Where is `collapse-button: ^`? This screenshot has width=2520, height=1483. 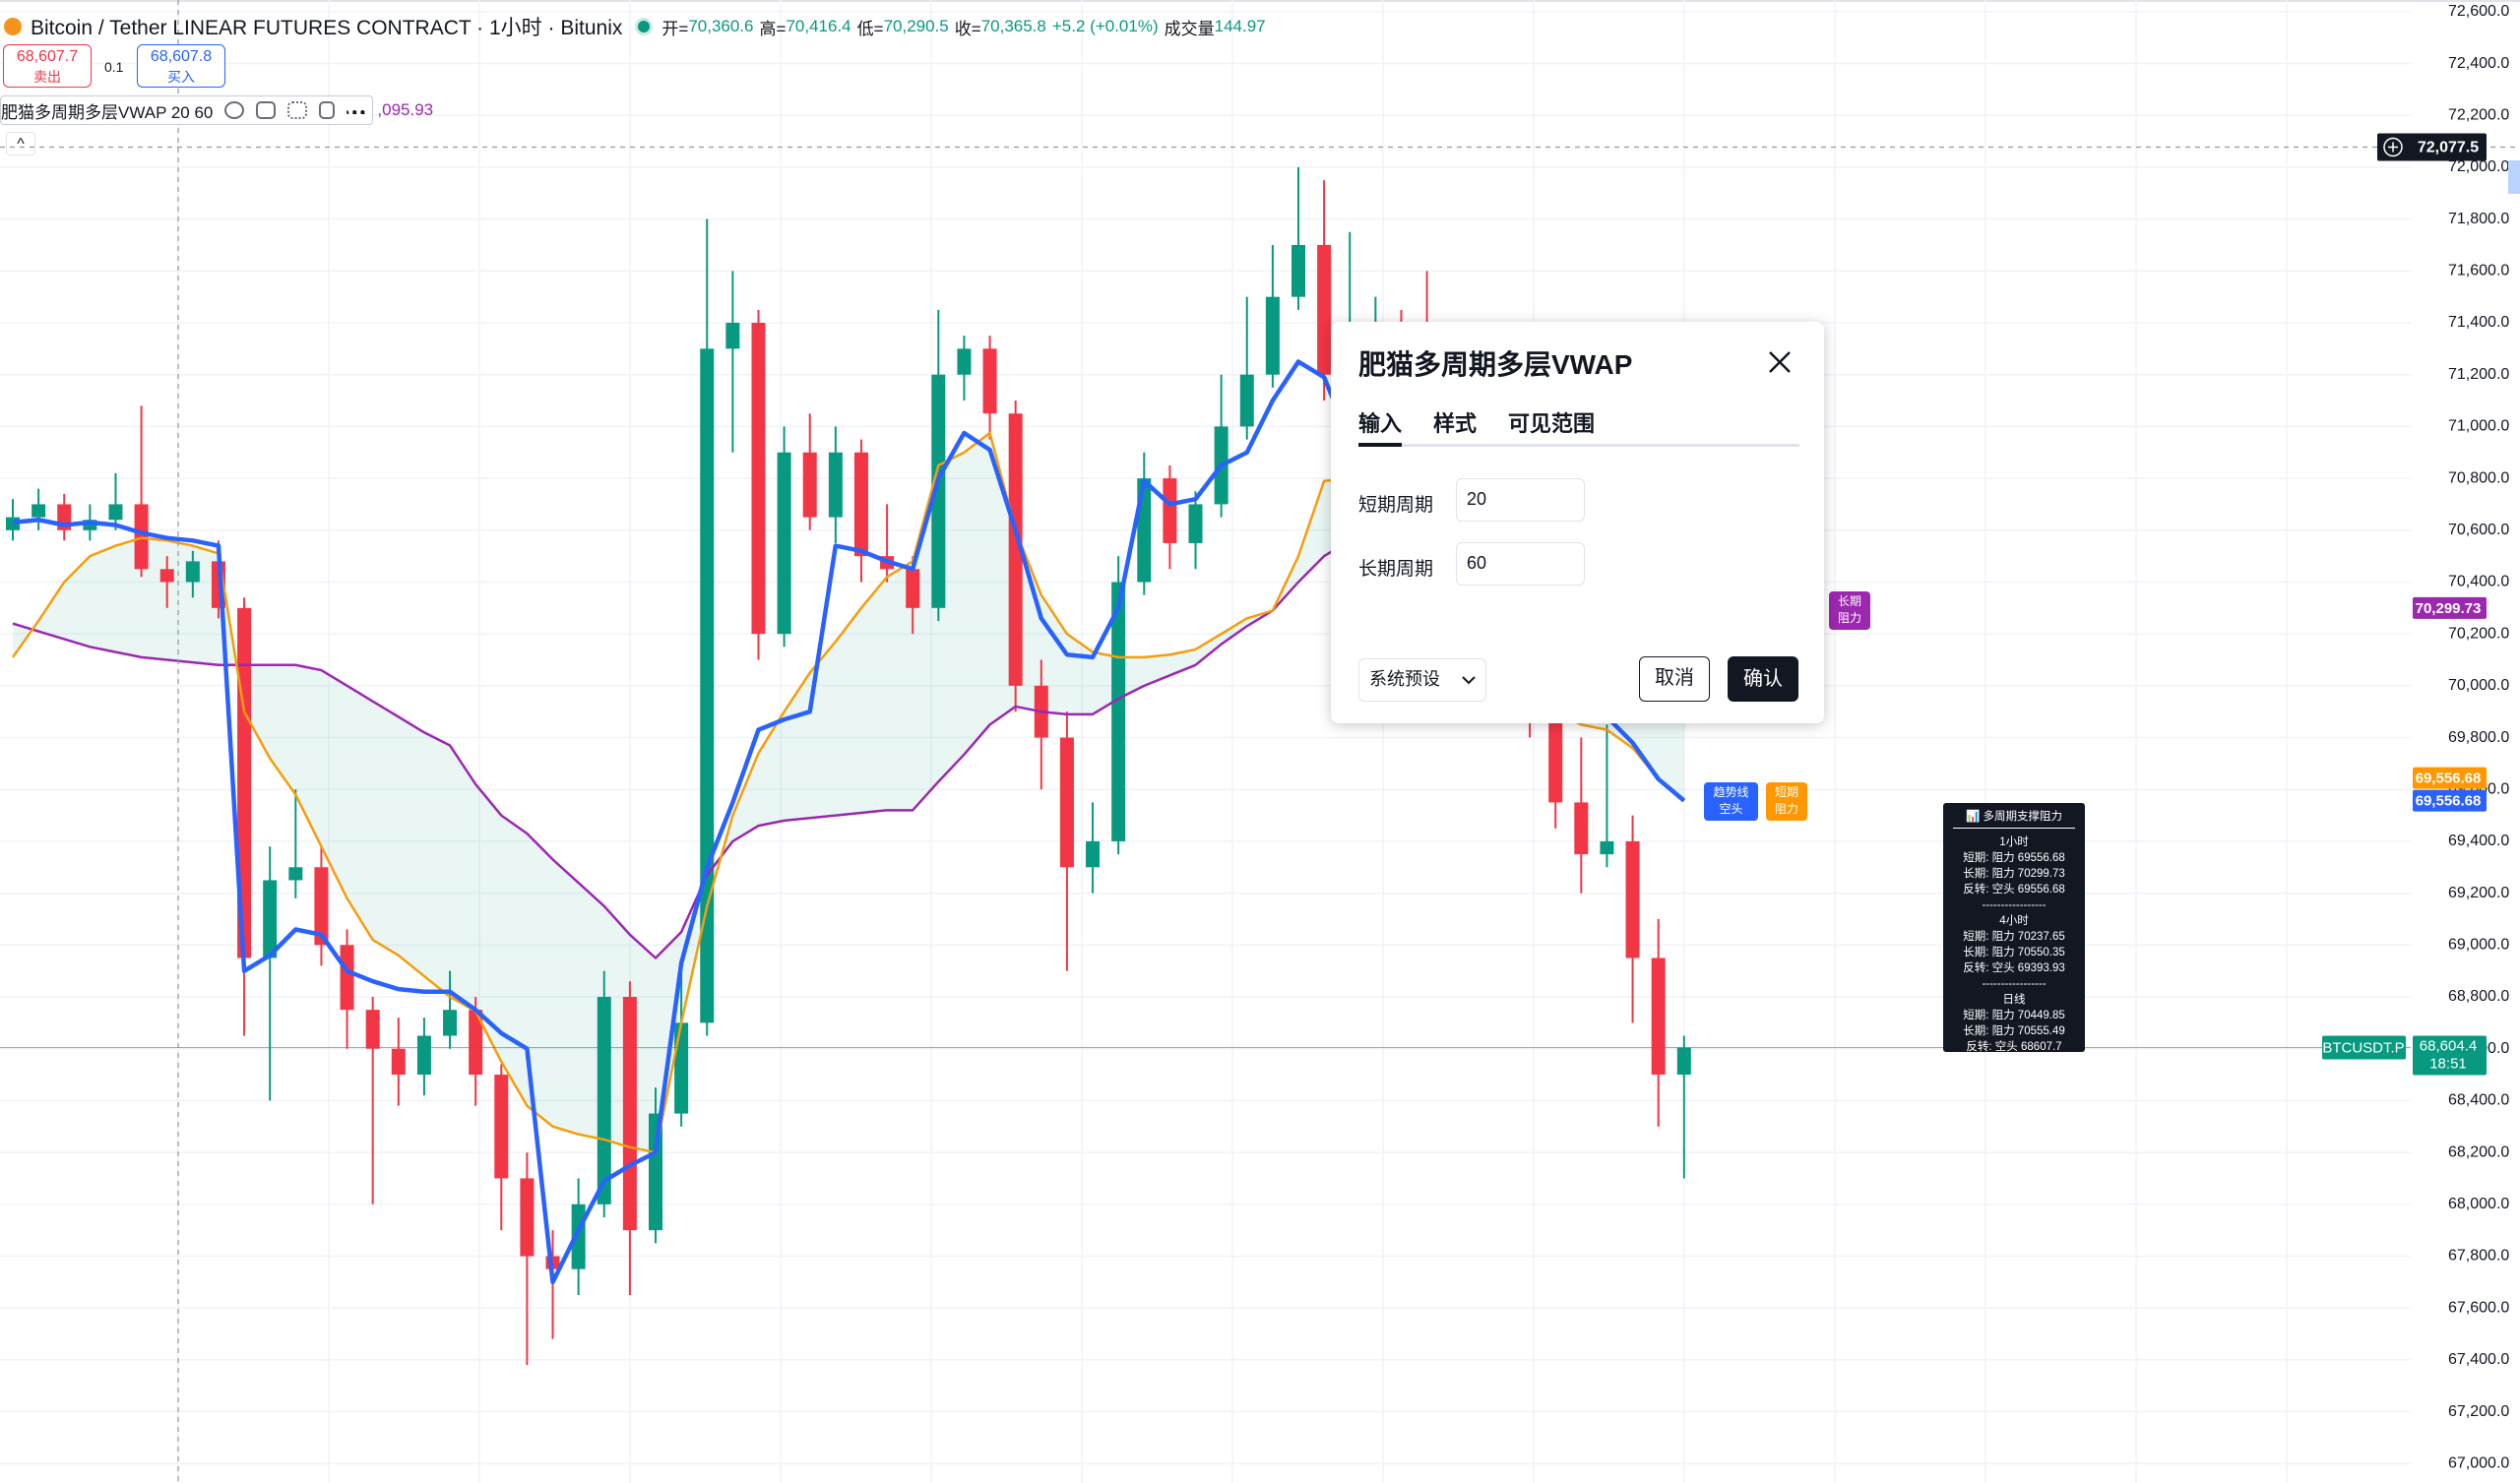 collapse-button: ^ is located at coordinates (20, 143).